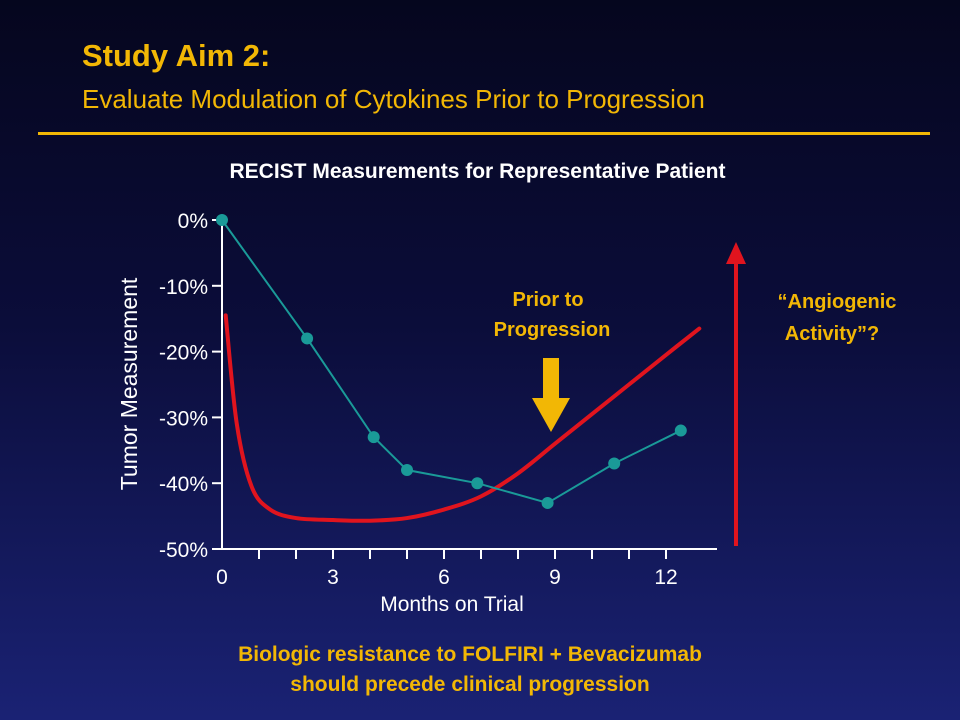 The height and width of the screenshot is (720, 960). I want to click on conclusion-line-2: should precede clinical progression, so click(470, 684).